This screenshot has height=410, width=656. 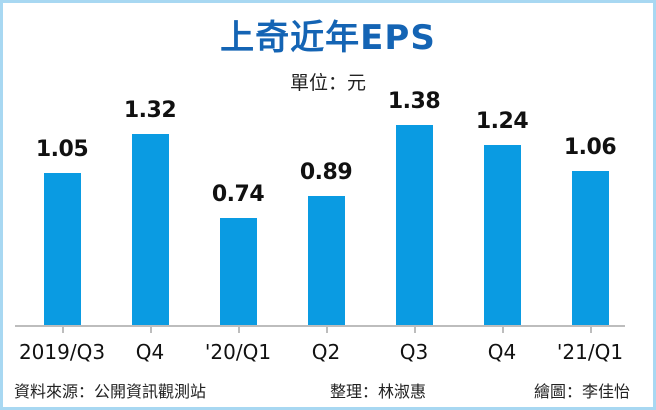 I want to click on x-tick-label: '21/Q1, so click(x=590, y=352).